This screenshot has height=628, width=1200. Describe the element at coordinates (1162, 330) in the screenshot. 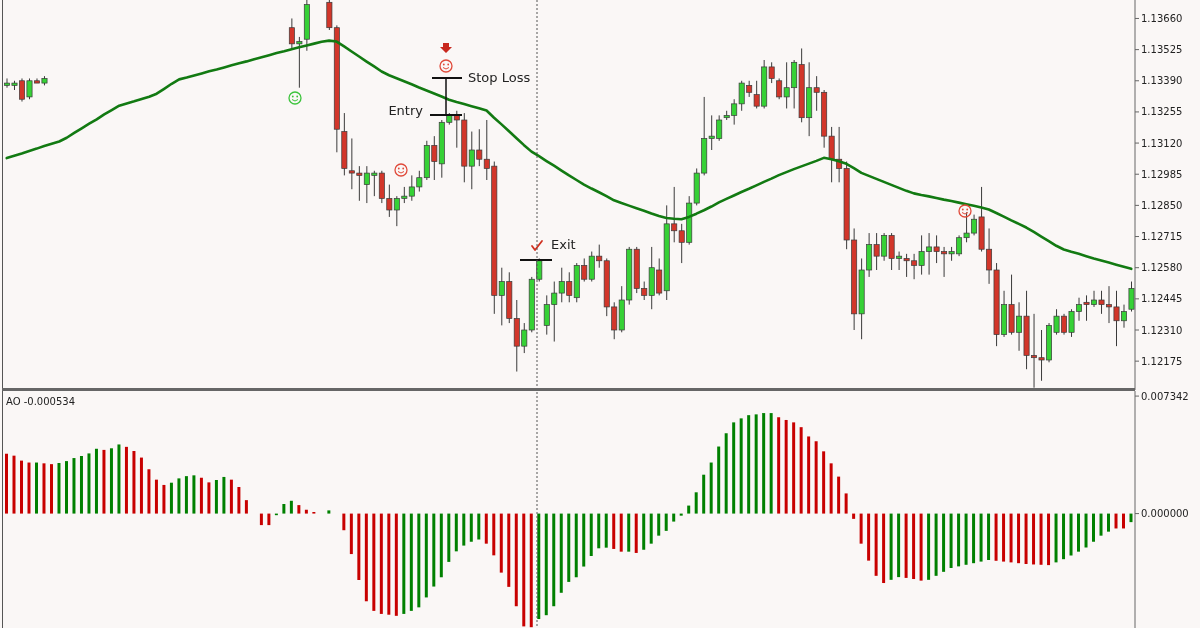

I see `y-tick-label: 1.12310` at that location.